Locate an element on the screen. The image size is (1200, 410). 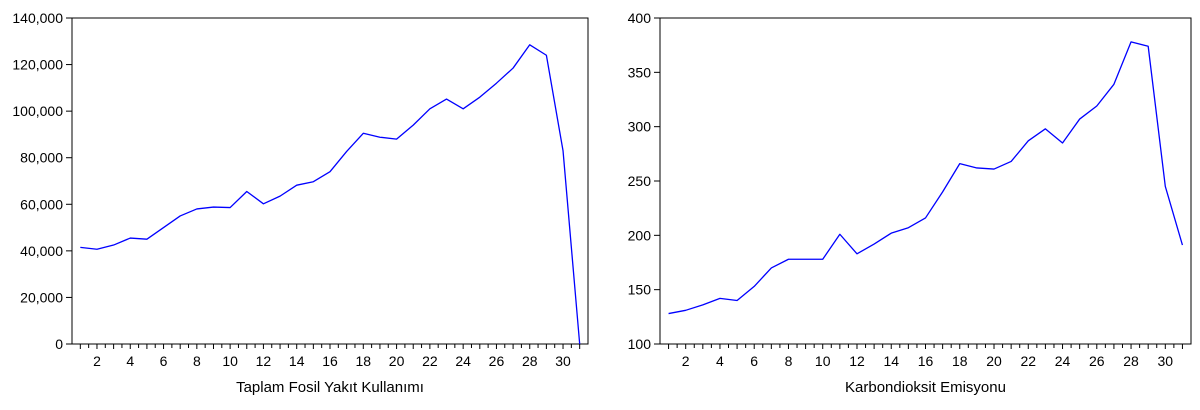
y-tick-label: 100 is located at coordinates (640, 344).